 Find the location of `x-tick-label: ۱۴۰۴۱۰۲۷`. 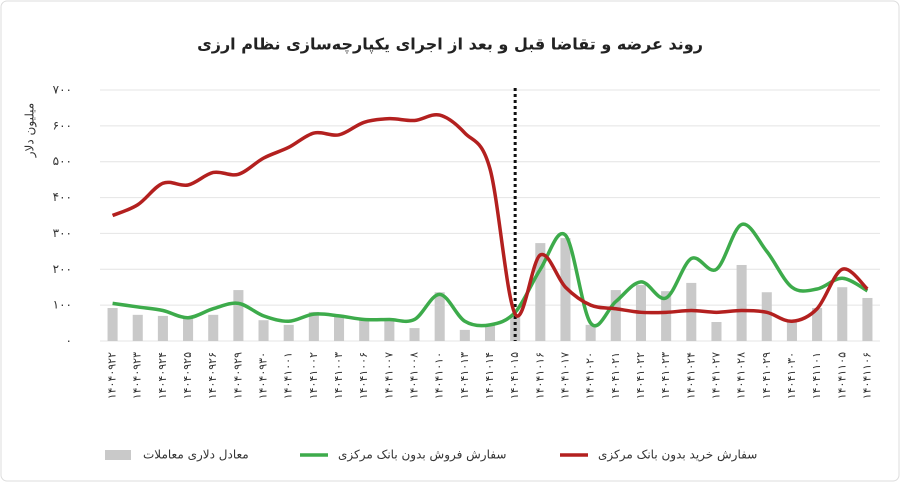

x-tick-label: ۱۴۰۴۱۰۲۷ is located at coordinates (715, 375).